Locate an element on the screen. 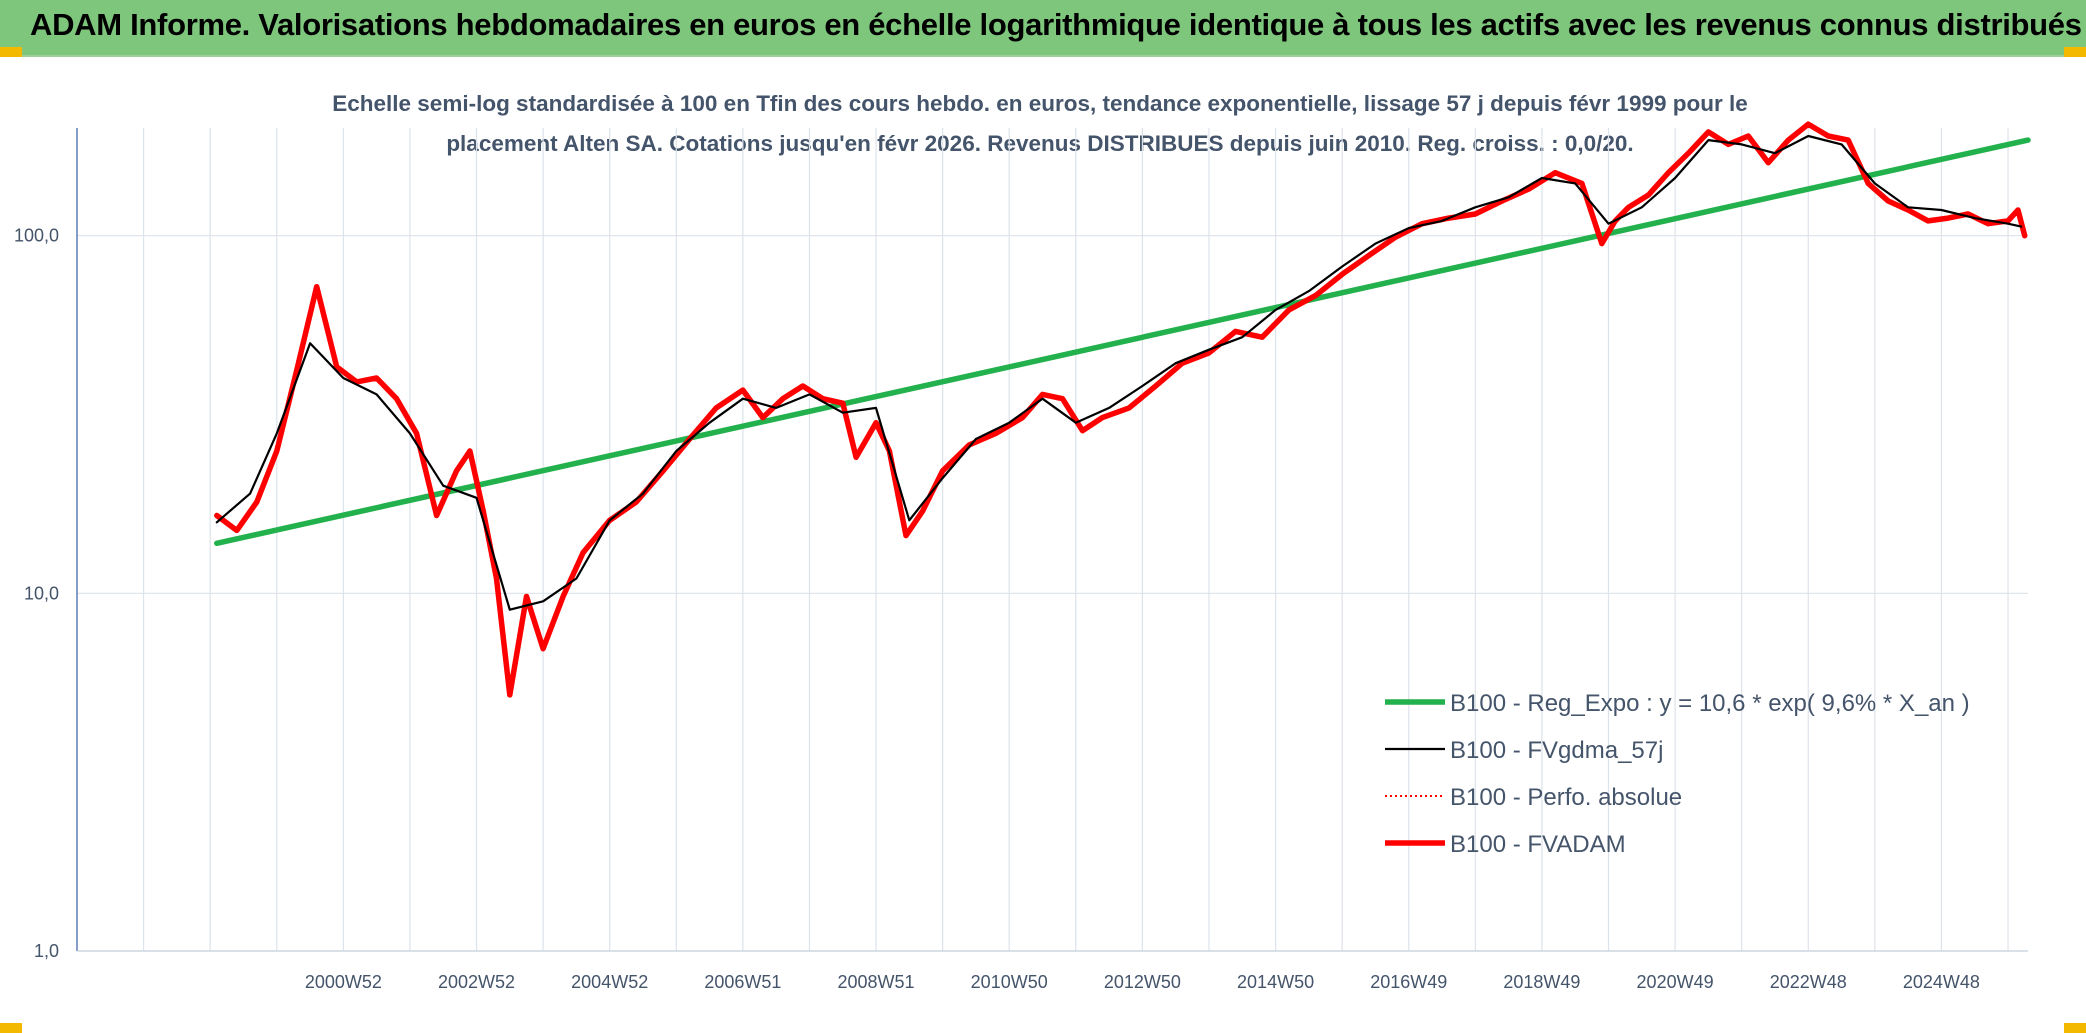  x-tick-label: 2024W48 is located at coordinates (1941, 982).